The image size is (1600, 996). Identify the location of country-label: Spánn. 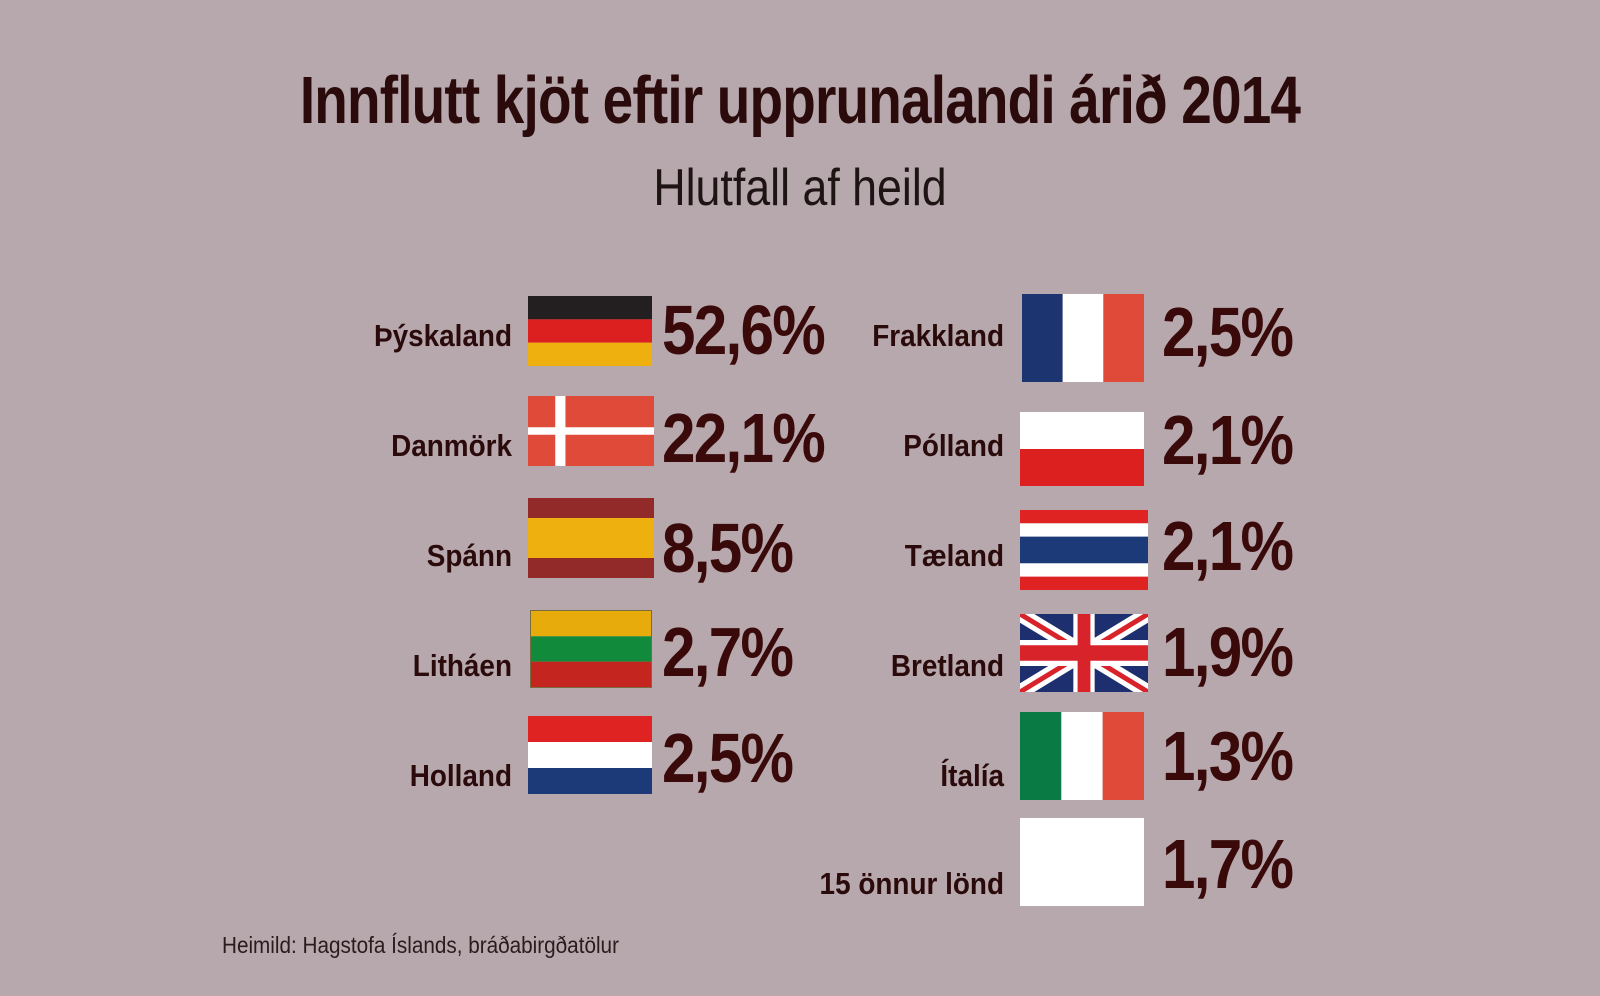
(469, 555).